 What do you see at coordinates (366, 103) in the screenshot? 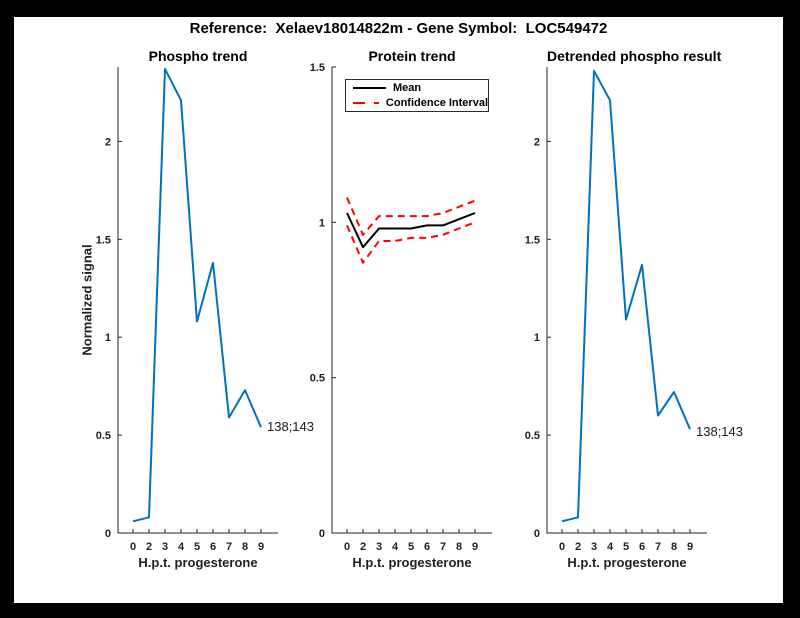
I see `ci-dashed-line-sample-icon` at bounding box center [366, 103].